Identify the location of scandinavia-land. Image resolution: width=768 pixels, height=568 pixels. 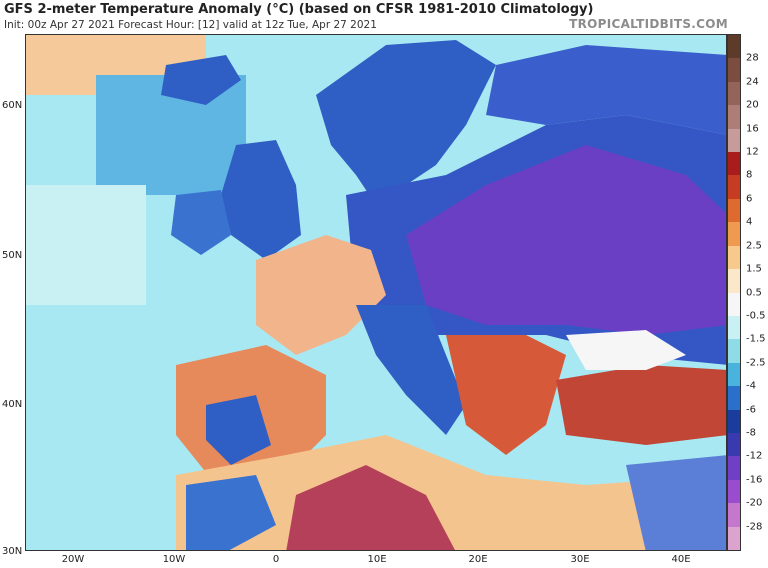
(406, 122).